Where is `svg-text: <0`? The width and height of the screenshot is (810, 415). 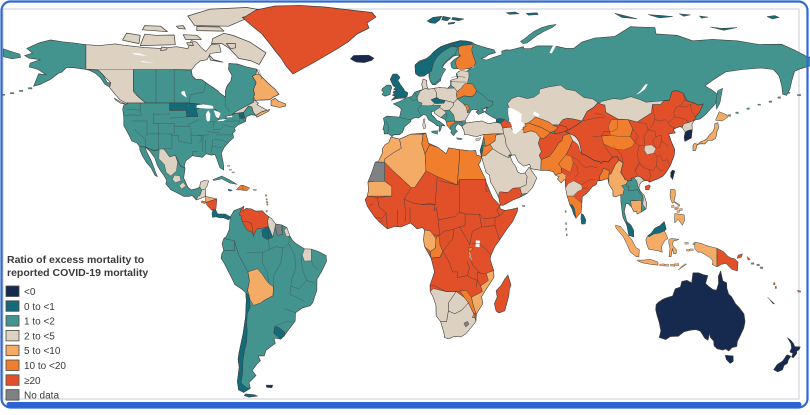
svg-text: <0 is located at coordinates (30, 292).